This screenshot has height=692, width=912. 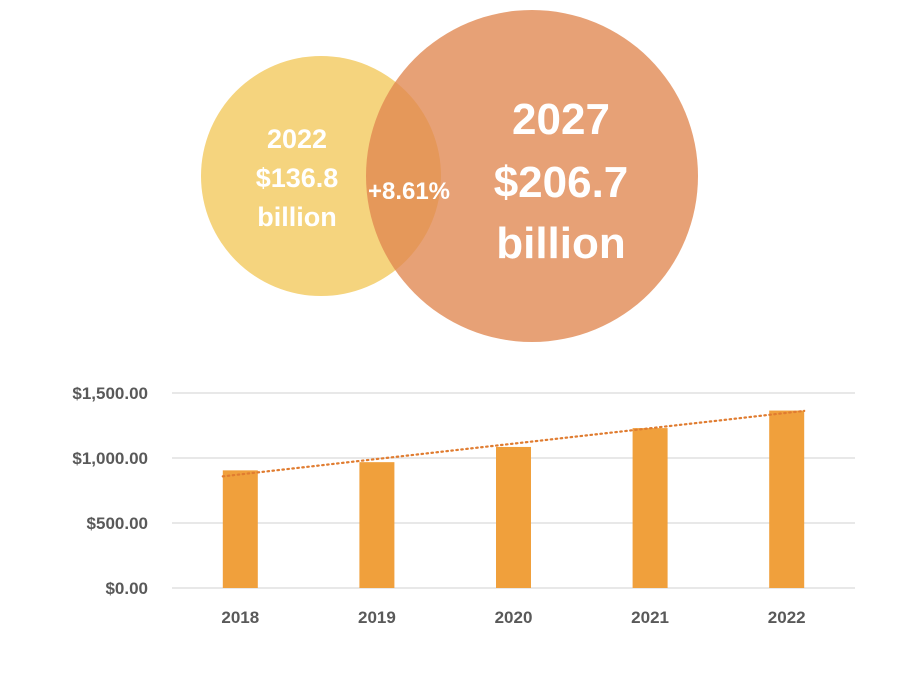 I want to click on x-tick-label: 2021, so click(x=650, y=617).